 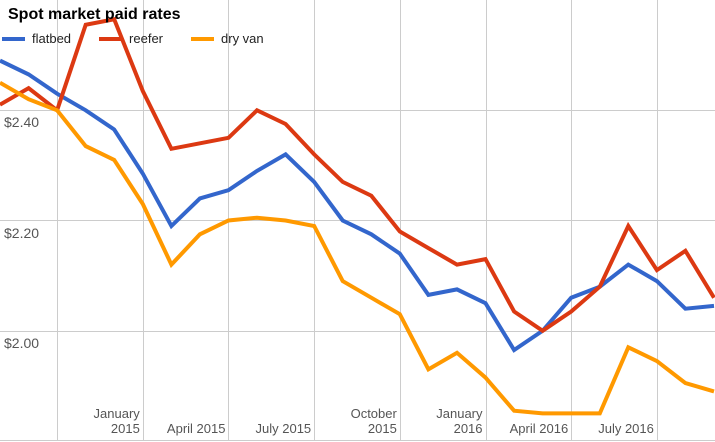 I want to click on legend: flatbed reefer dry van, so click(x=147, y=38).